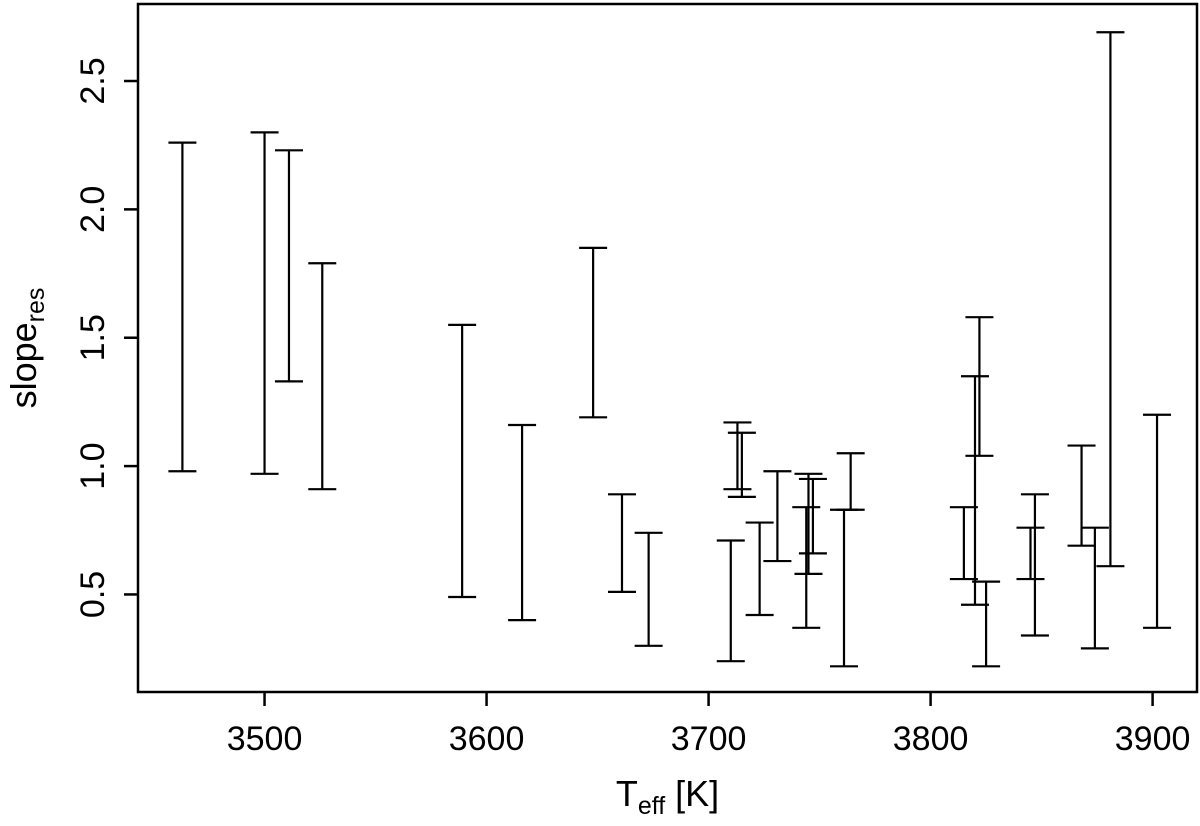  I want to click on x-axis-label-suffix: [K], so click(692, 793).